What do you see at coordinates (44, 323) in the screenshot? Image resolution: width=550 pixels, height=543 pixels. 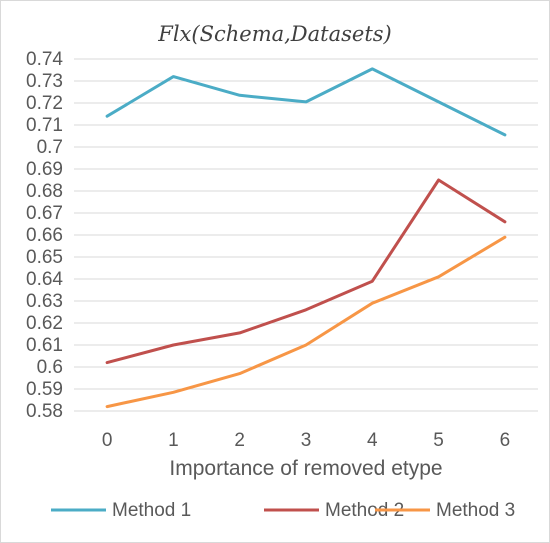 I see `y-tick-label: 0.62` at bounding box center [44, 323].